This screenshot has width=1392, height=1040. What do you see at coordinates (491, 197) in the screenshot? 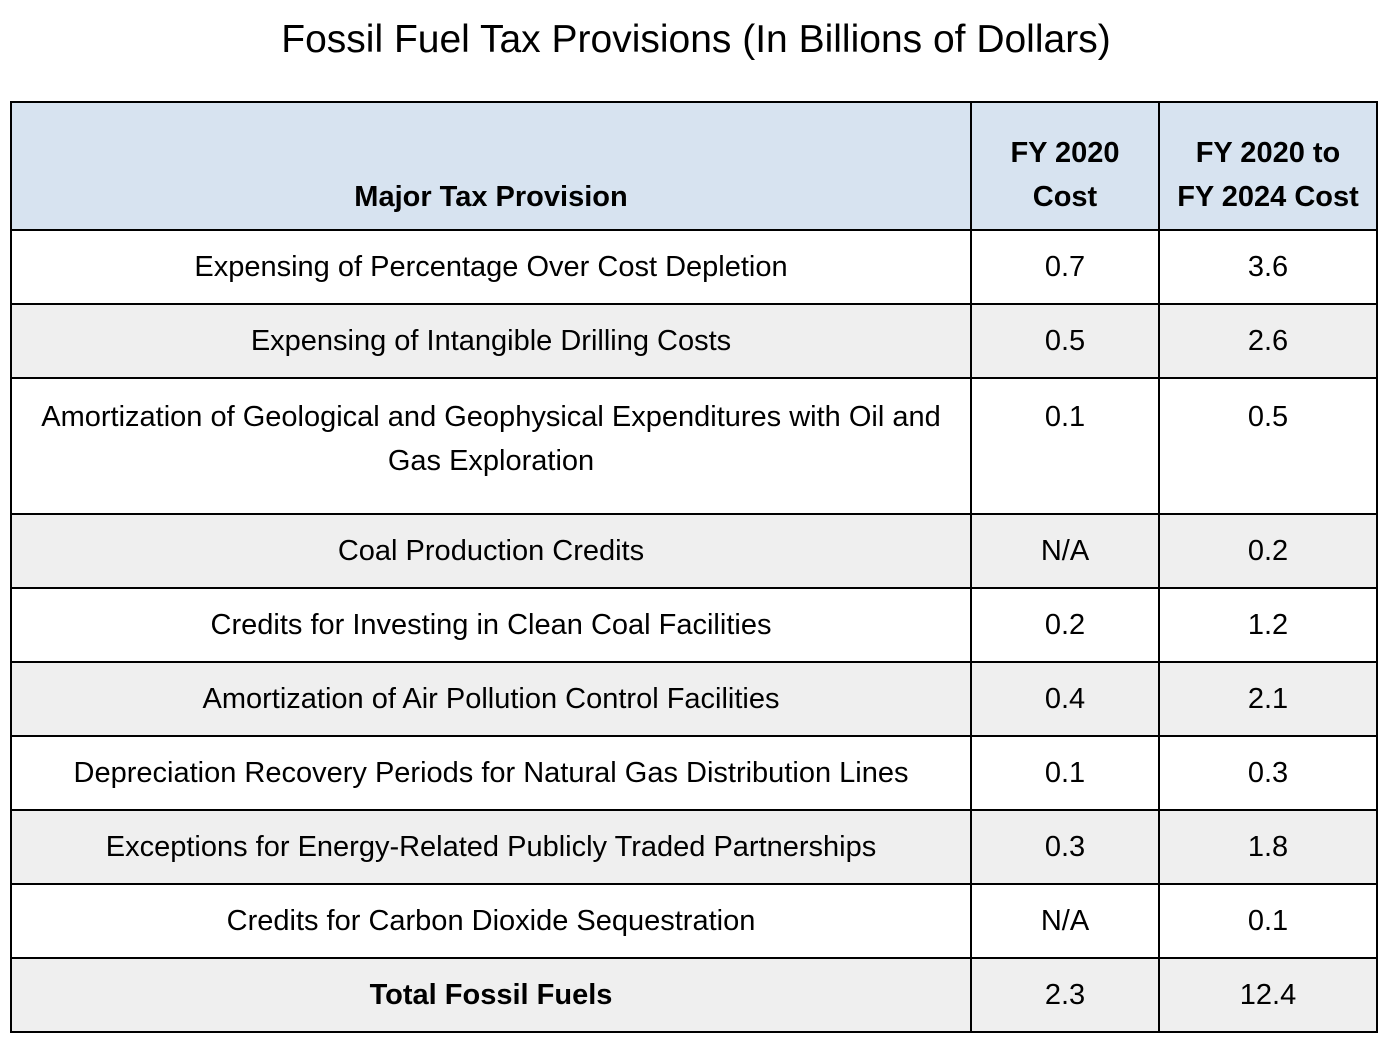
I see `header-provision-label: Major Tax Provision` at bounding box center [491, 197].